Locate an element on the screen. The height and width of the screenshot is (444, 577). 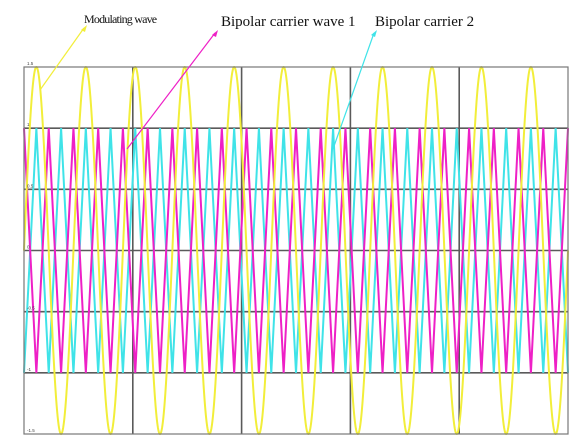
y-tick-label: -1 is located at coordinates (29, 369).